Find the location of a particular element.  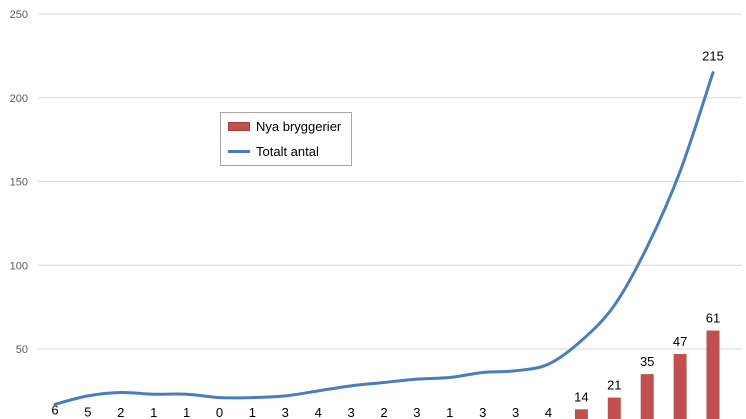

y-tick-label: 100 is located at coordinates (19, 266).